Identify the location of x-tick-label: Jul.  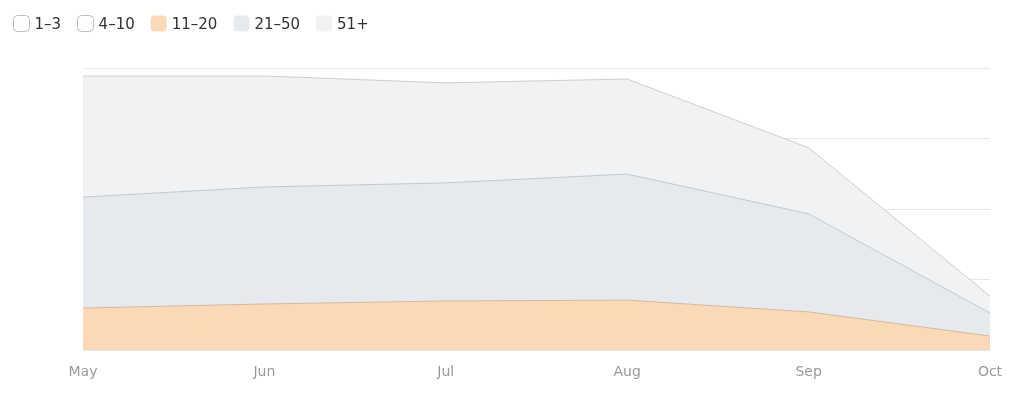
(445, 371).